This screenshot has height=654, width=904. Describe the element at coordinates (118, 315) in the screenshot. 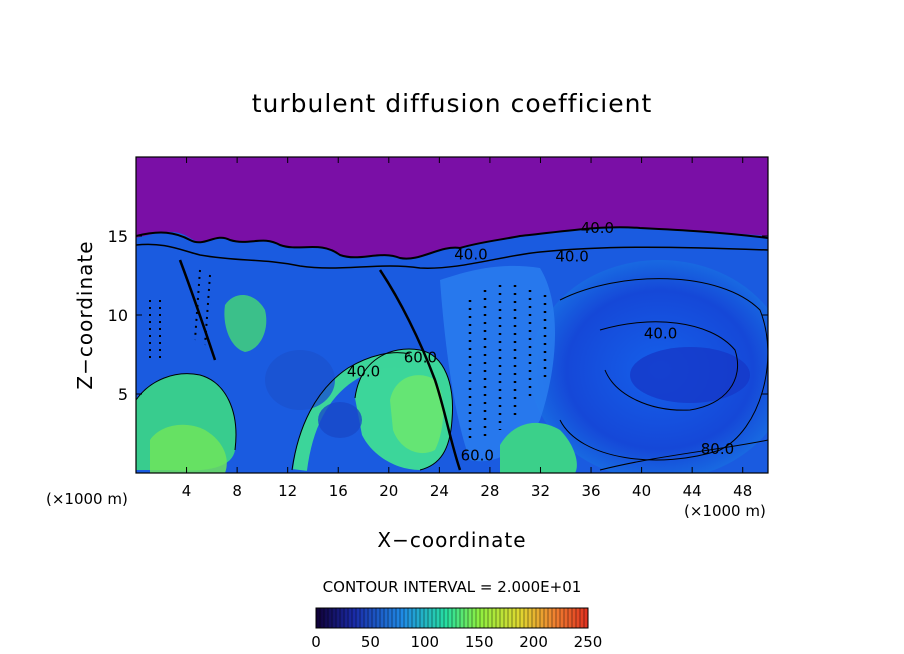

I see `y-tick-label: 10` at that location.